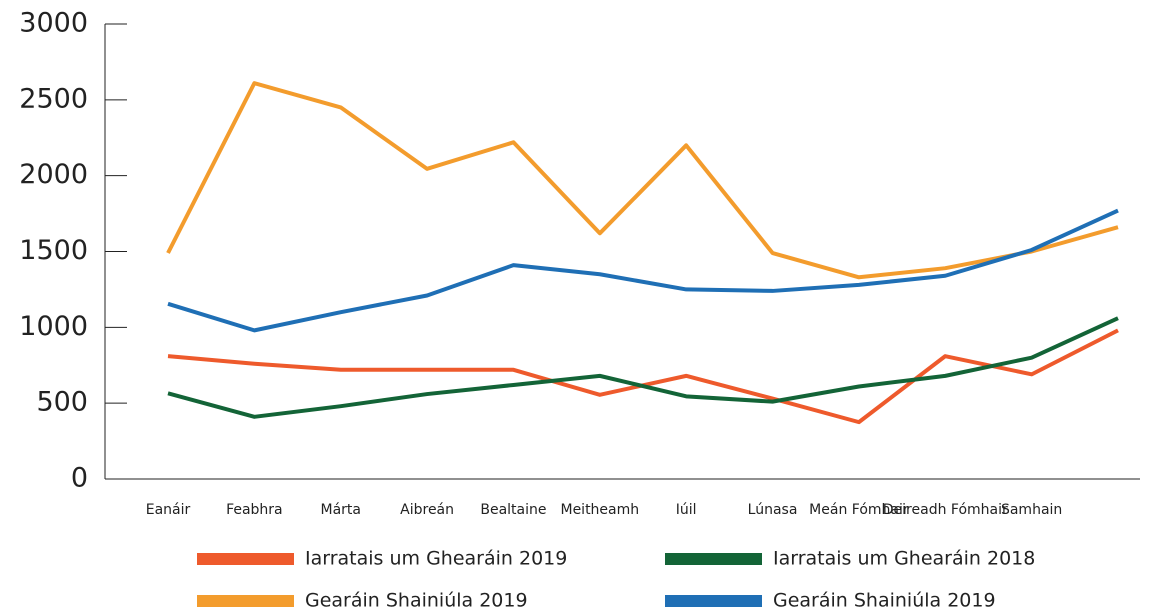 The image size is (1153, 610). Describe the element at coordinates (254, 510) in the screenshot. I see `x-tick-label: Feabhra` at that location.